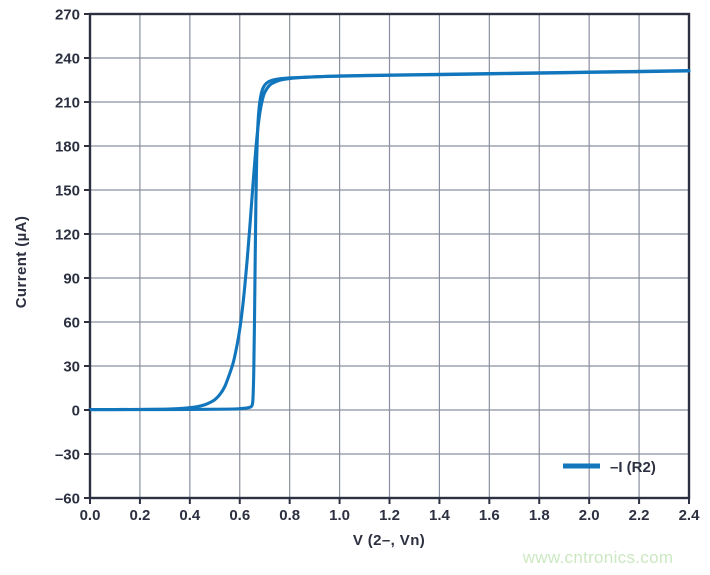 Image resolution: width=710 pixels, height=575 pixels. What do you see at coordinates (589, 515) in the screenshot?
I see `x-tick-label: 2.0` at bounding box center [589, 515].